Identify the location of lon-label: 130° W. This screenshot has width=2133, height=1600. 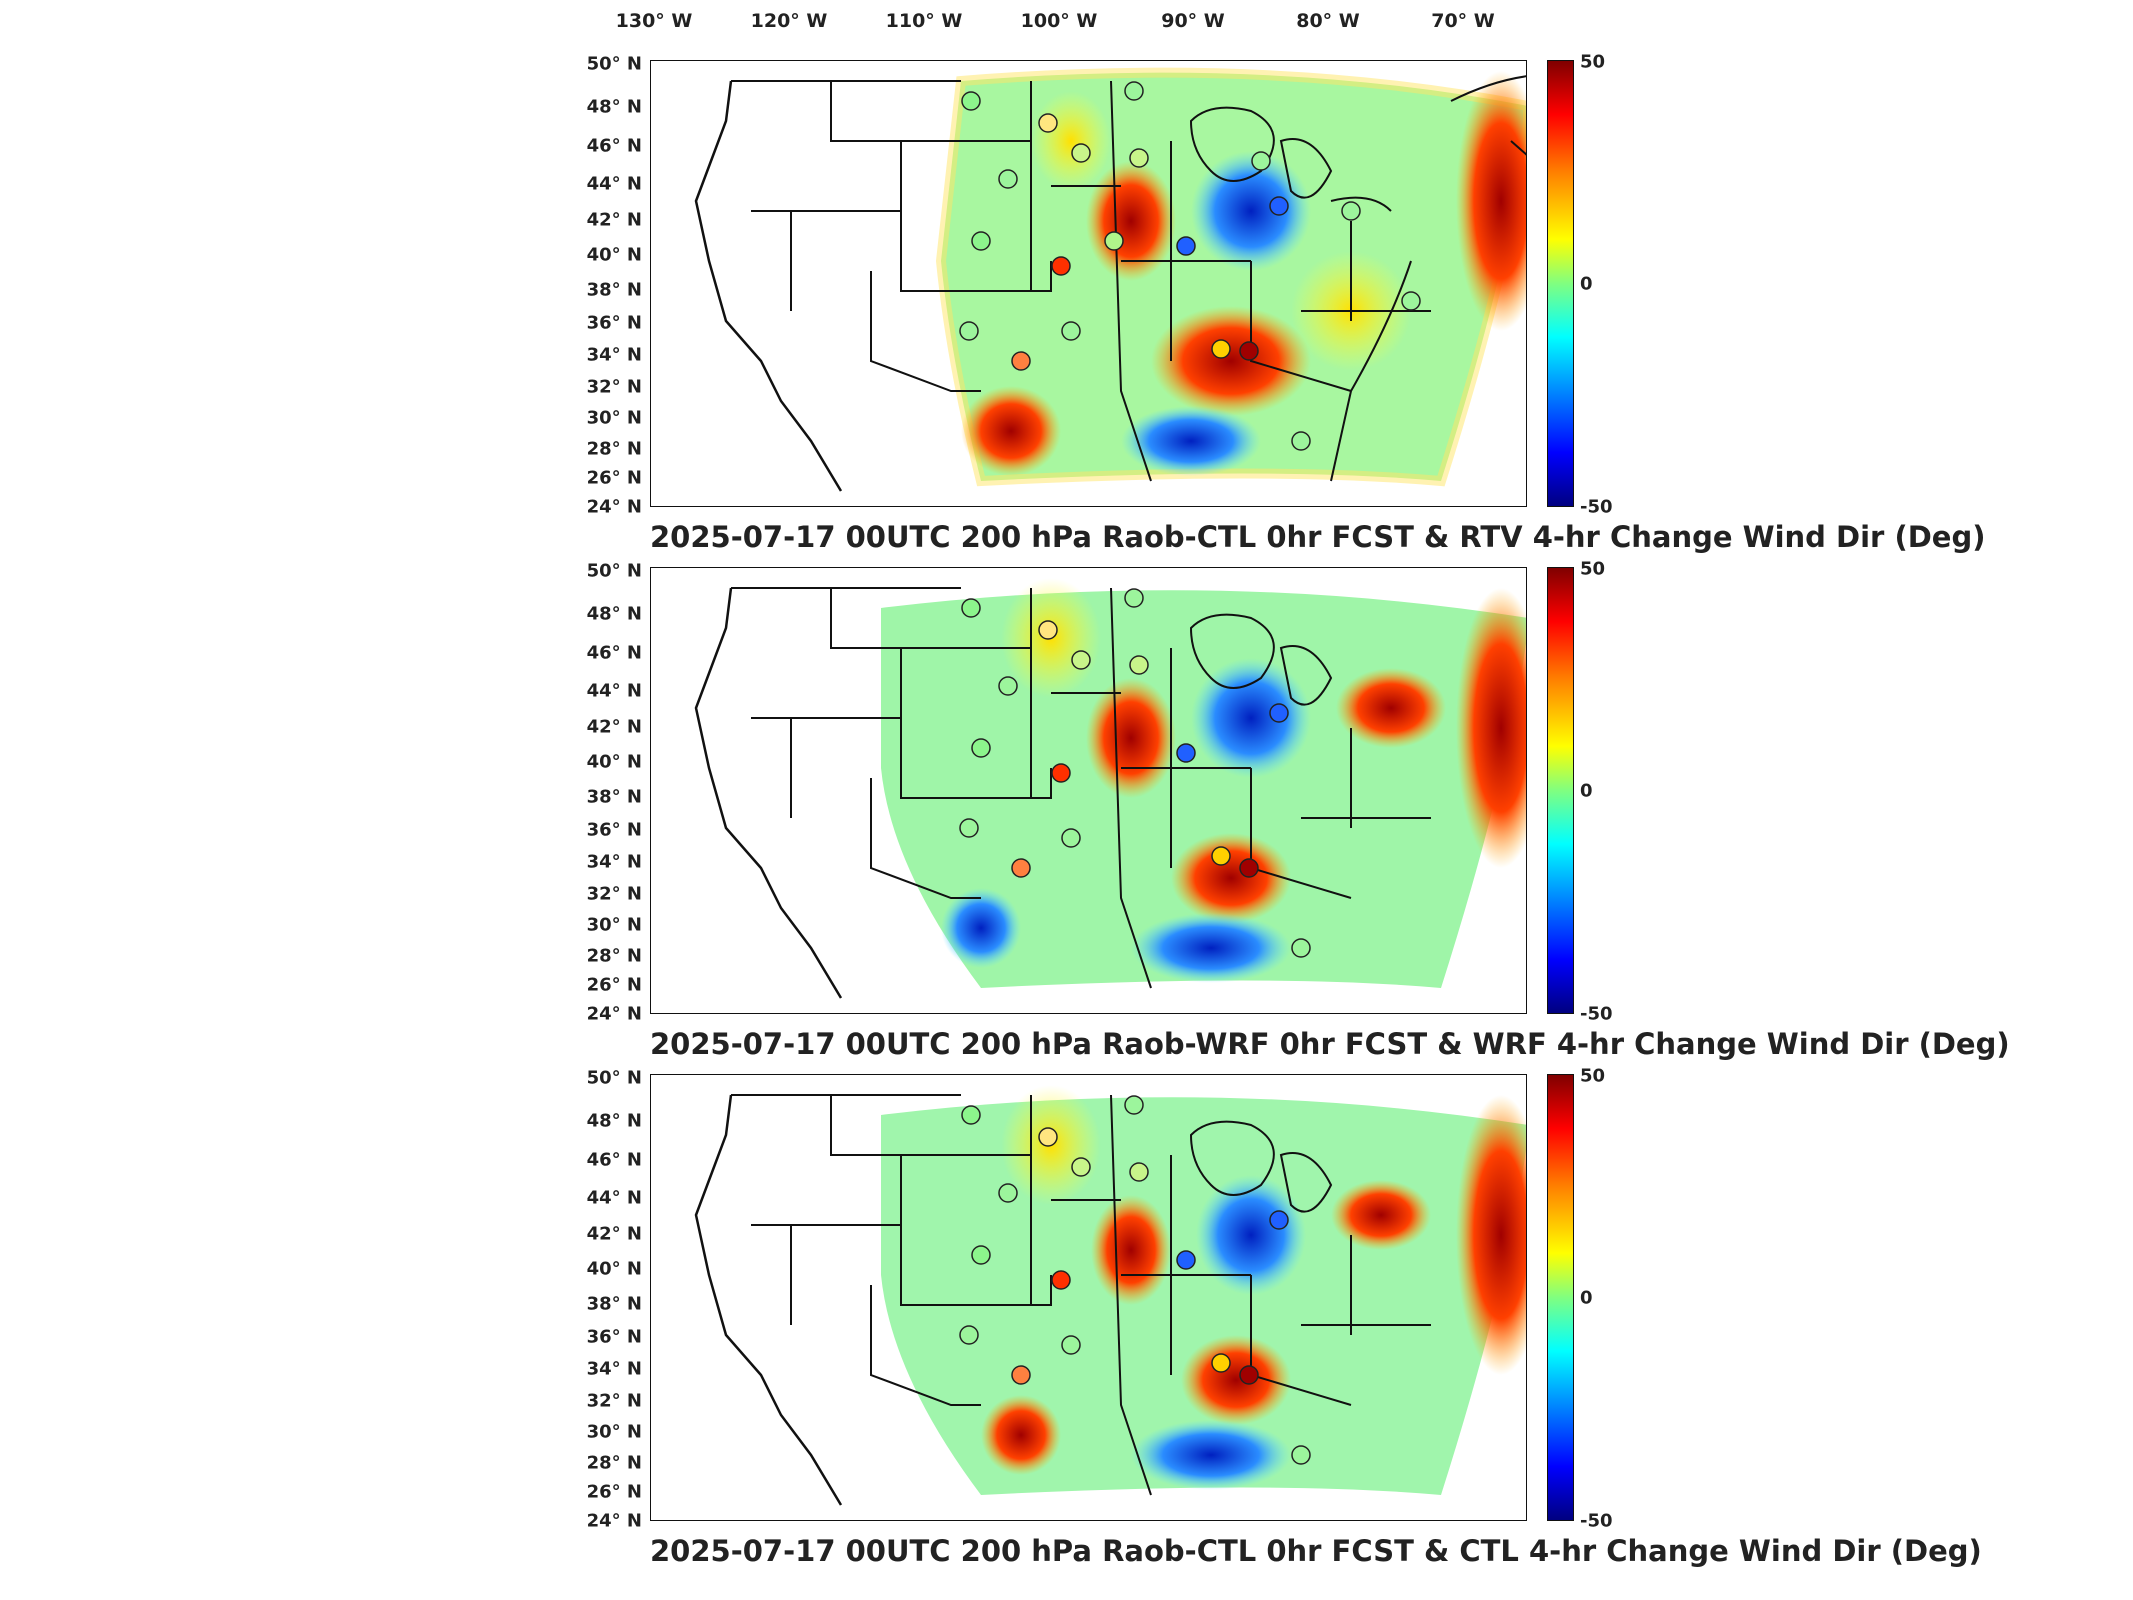
(654, 21).